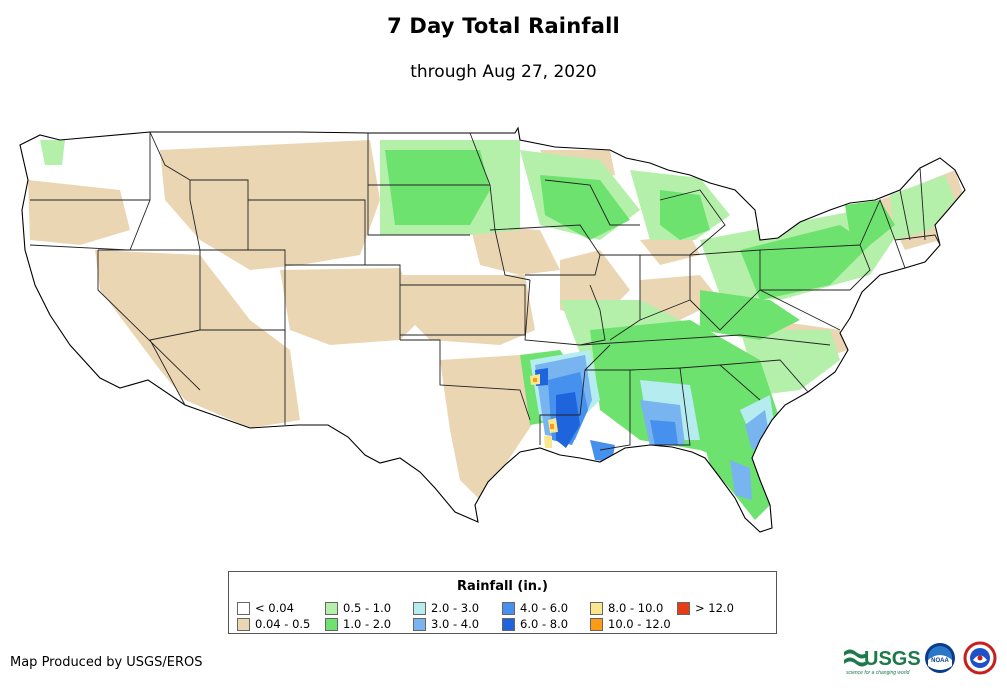  What do you see at coordinates (892, 659) in the screenshot?
I see `usgs-text: USGS` at bounding box center [892, 659].